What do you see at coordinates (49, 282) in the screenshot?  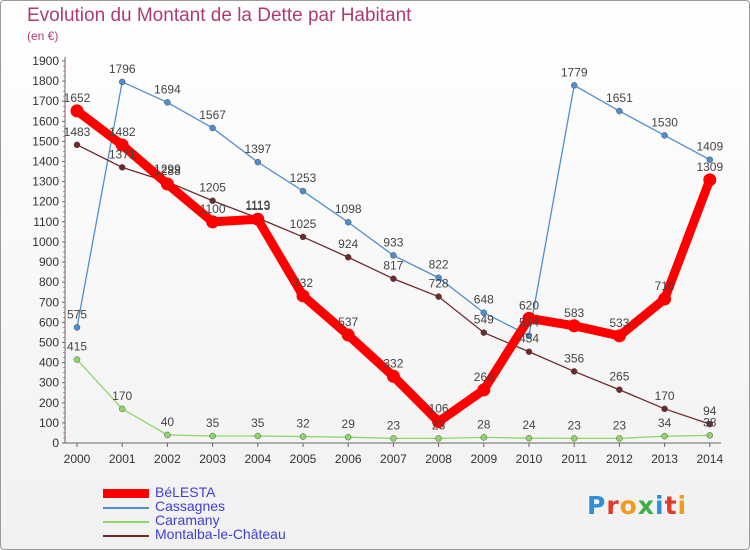 I see `y-tick-label: 800` at bounding box center [49, 282].